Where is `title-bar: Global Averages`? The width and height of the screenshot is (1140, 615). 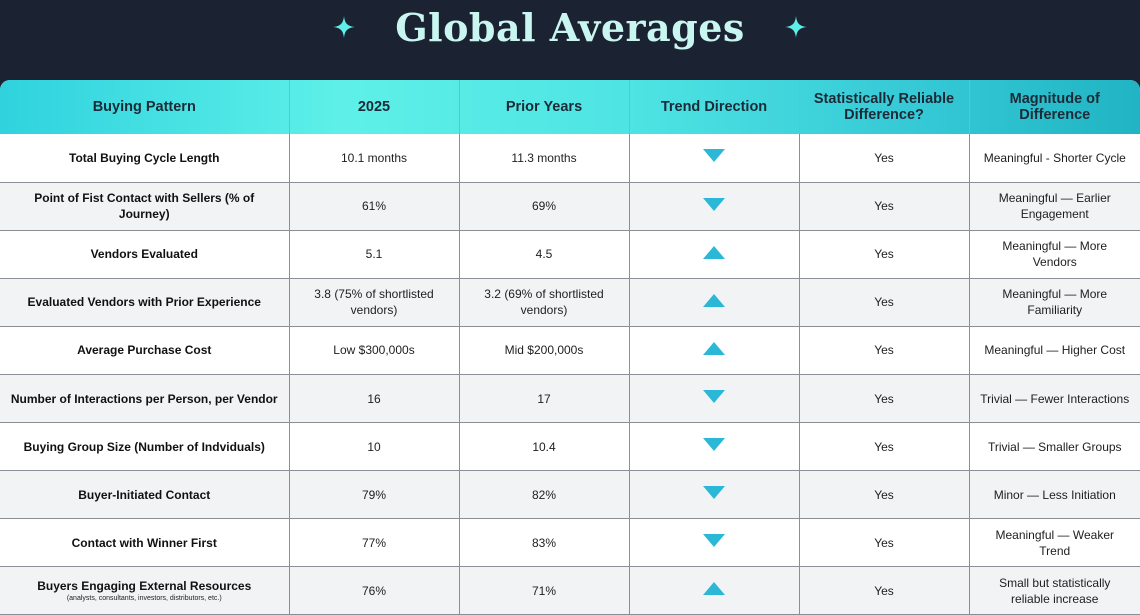
title-bar: Global Averages is located at coordinates (570, 40).